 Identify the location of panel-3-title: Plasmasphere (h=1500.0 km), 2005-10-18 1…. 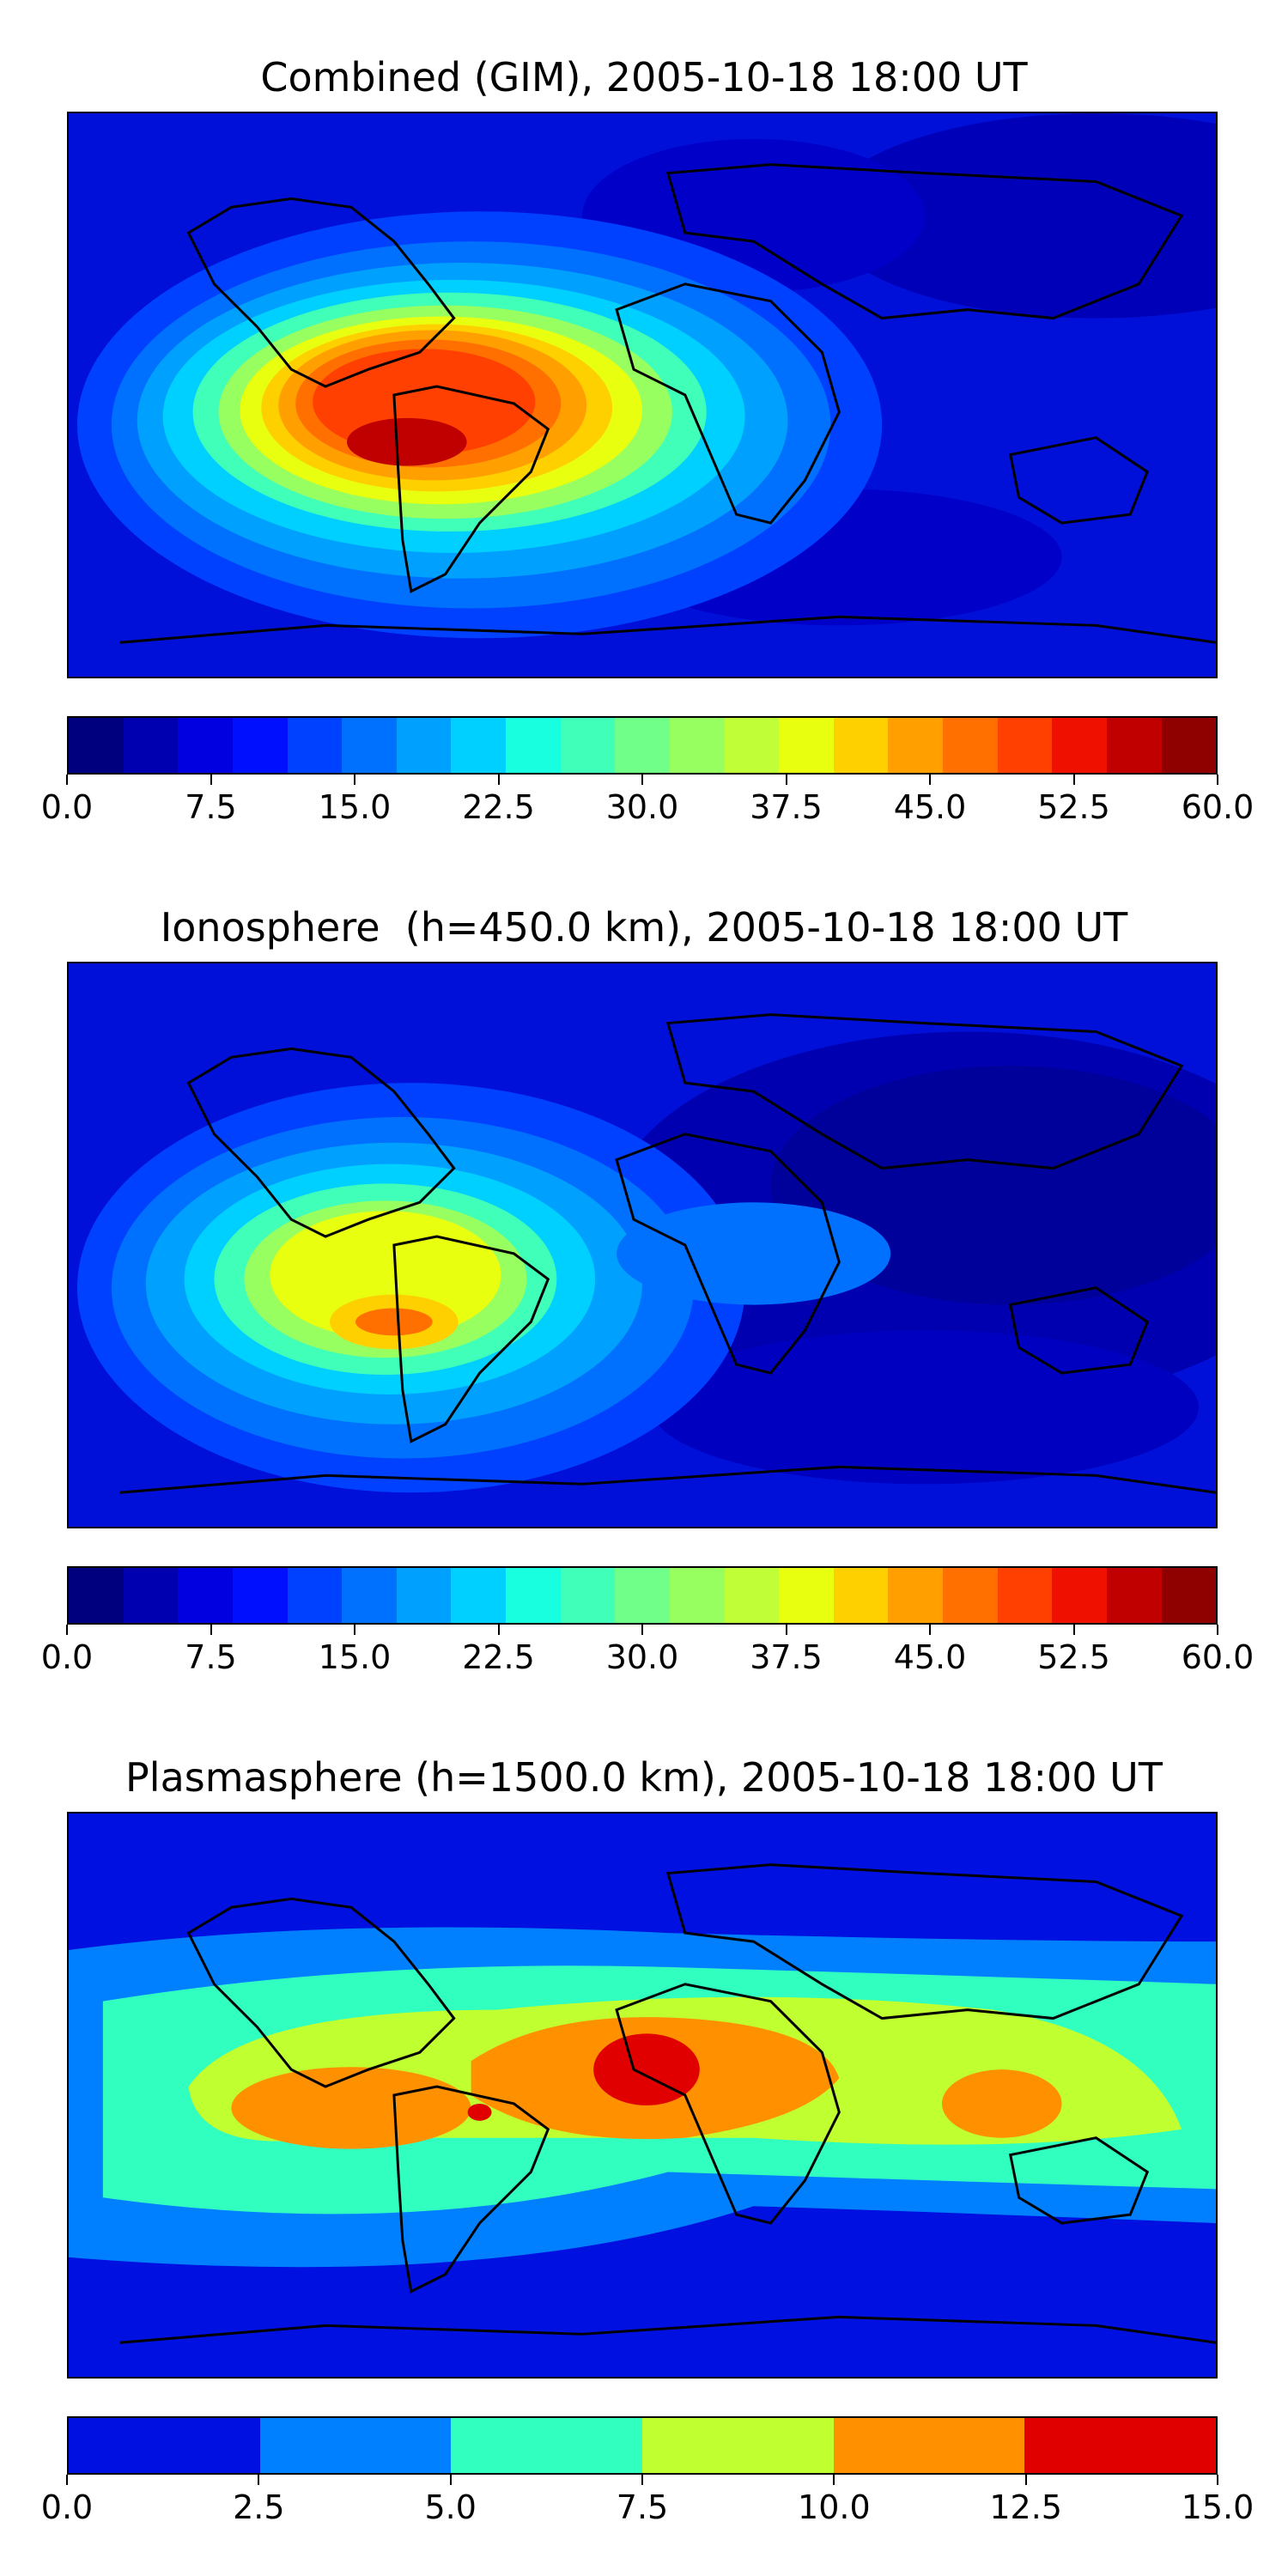
(644, 1777).